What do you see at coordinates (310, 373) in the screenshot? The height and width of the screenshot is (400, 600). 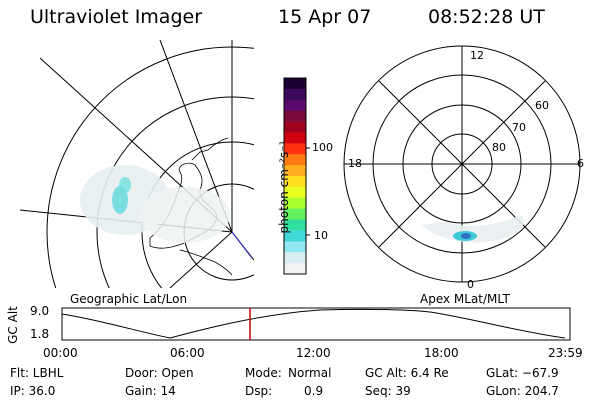 I see `mode-value: Normal` at bounding box center [310, 373].